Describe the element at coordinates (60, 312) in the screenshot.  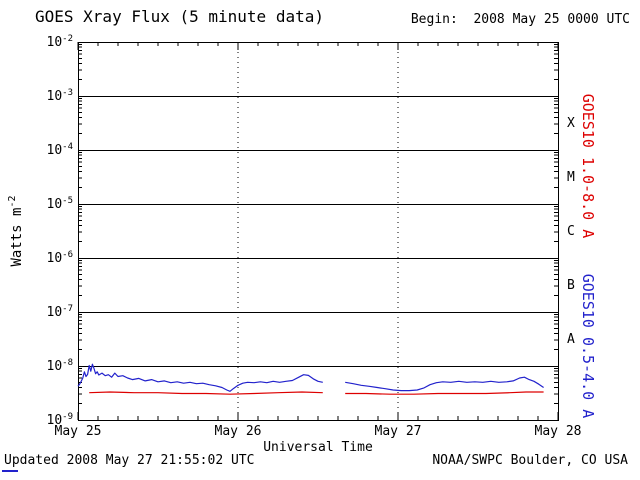
I see `y-tick-label: 10-7` at that location.